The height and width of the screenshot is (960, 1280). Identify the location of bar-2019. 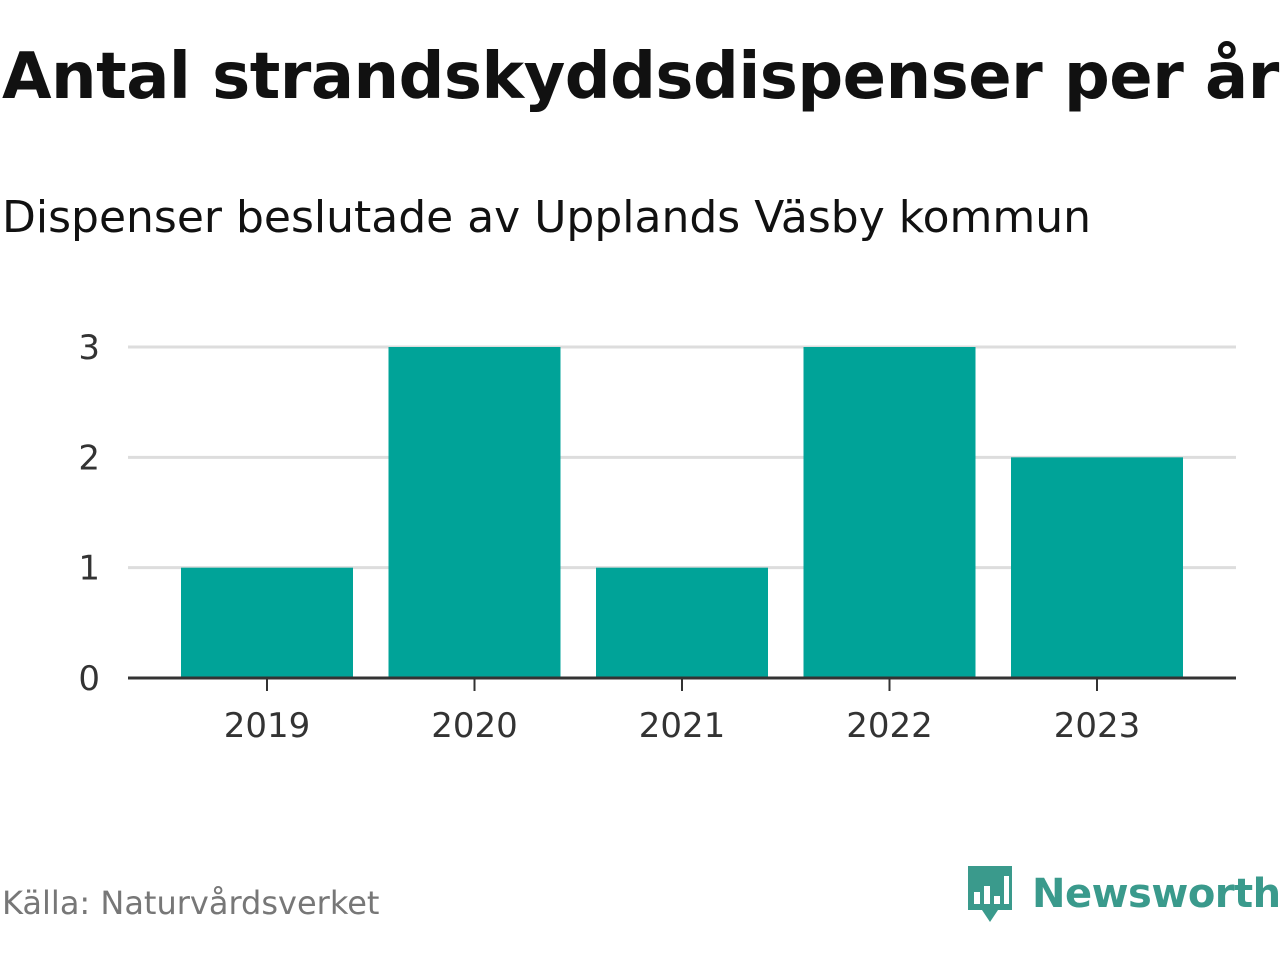
(267, 622).